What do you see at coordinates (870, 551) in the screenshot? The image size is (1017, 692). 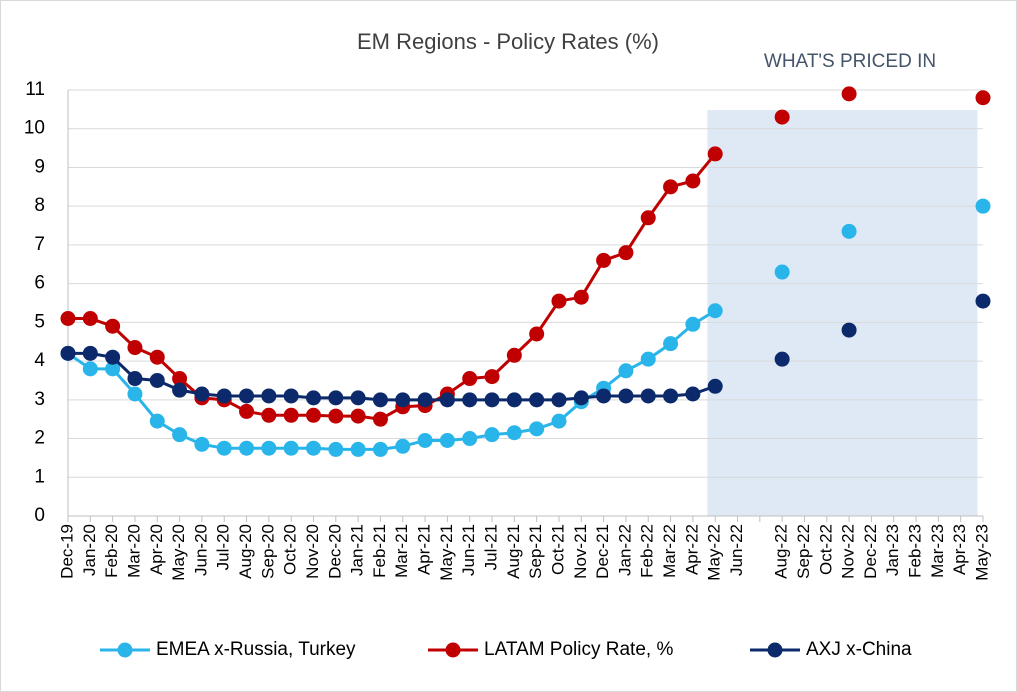 I see `x-tick-label: Dec-22` at bounding box center [870, 551].